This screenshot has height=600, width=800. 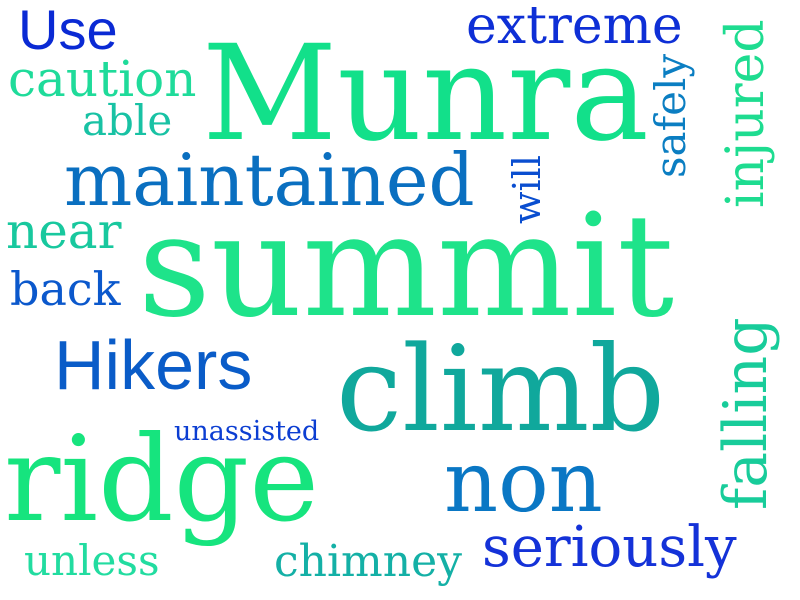 I want to click on word-near: near, so click(x=64, y=231).